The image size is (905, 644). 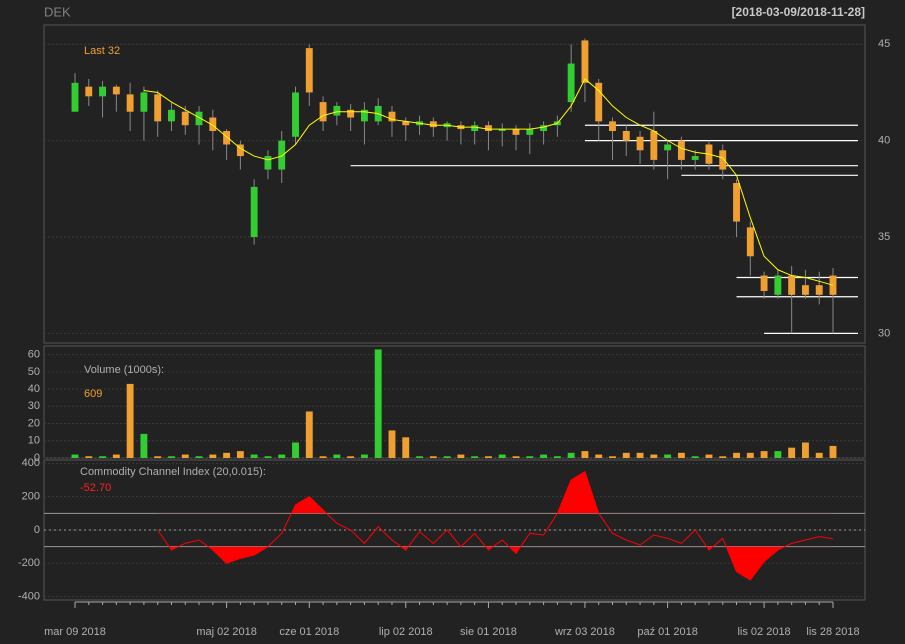 I want to click on y-tick-label: 60, so click(x=34, y=355).